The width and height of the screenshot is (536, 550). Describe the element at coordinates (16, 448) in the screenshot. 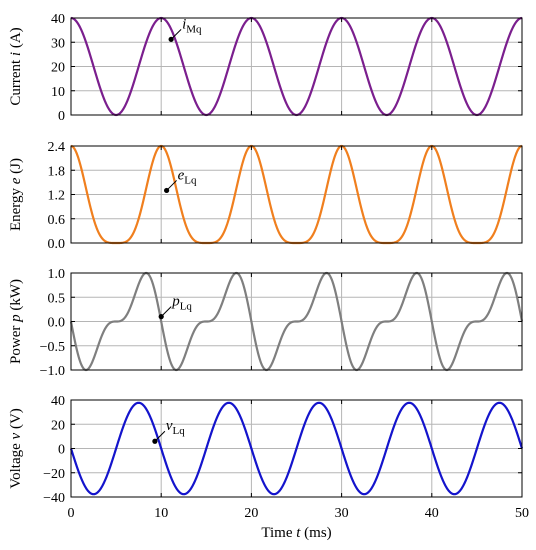

I see `y-axis-label: Voltage v (V)` at that location.